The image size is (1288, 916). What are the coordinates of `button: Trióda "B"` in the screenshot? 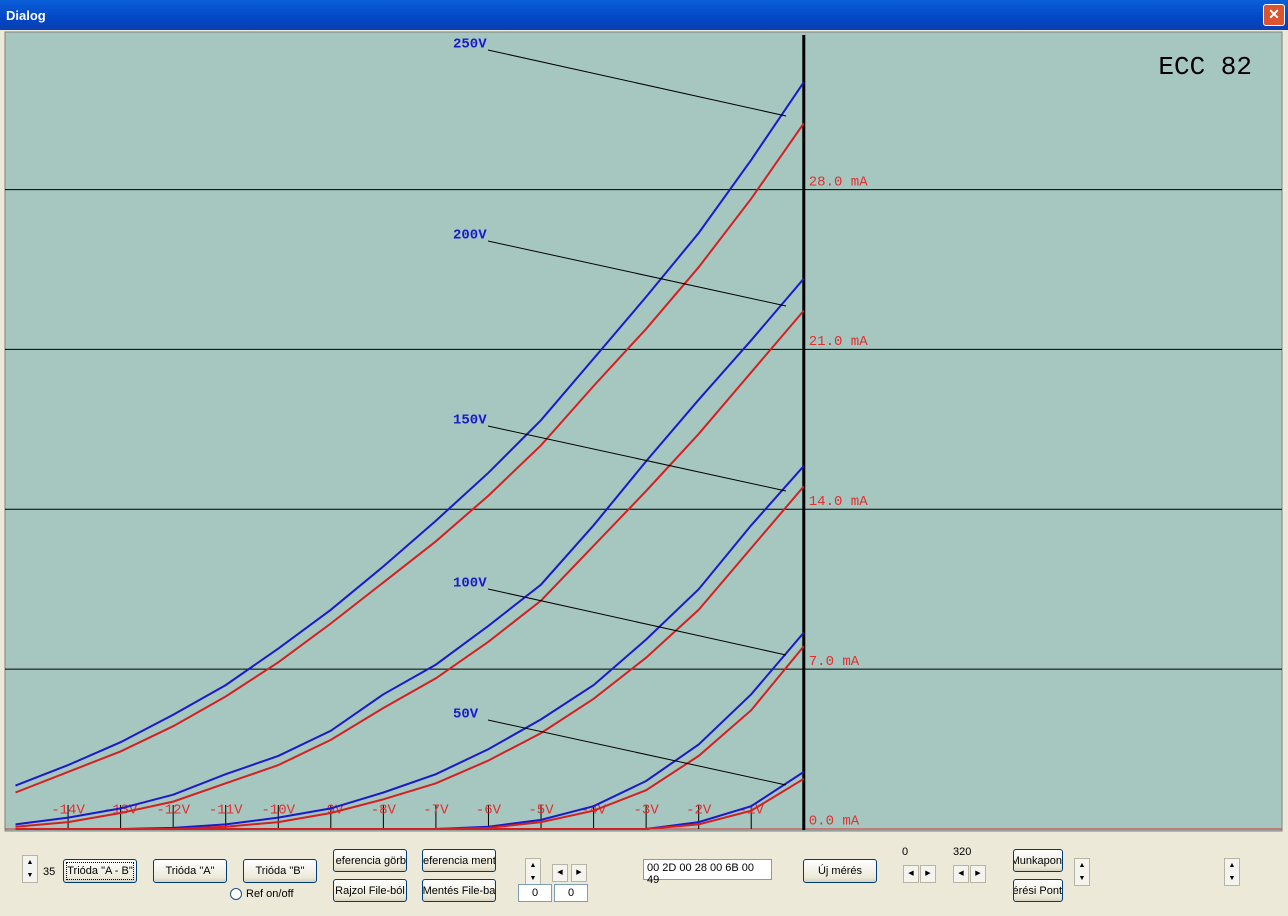 It's located at (280, 871).